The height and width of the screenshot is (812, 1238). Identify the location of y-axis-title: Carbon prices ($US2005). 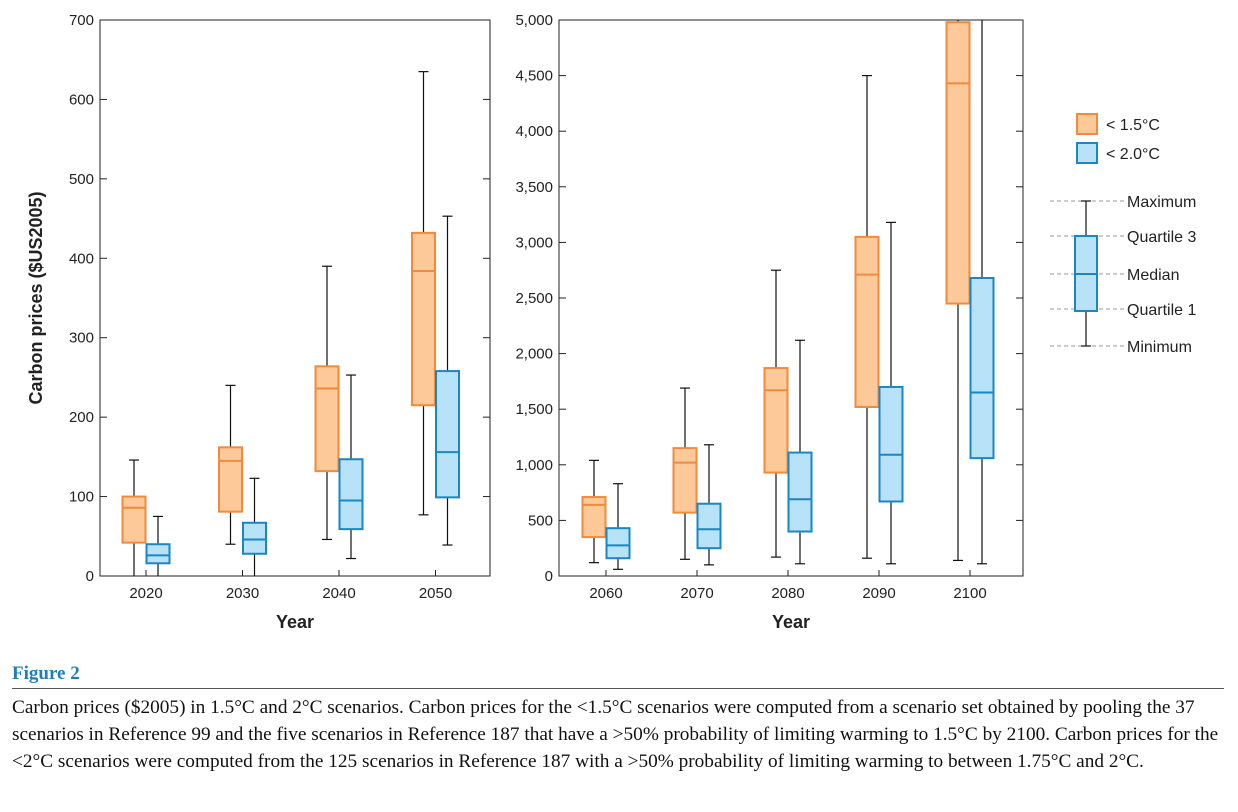
(36, 297).